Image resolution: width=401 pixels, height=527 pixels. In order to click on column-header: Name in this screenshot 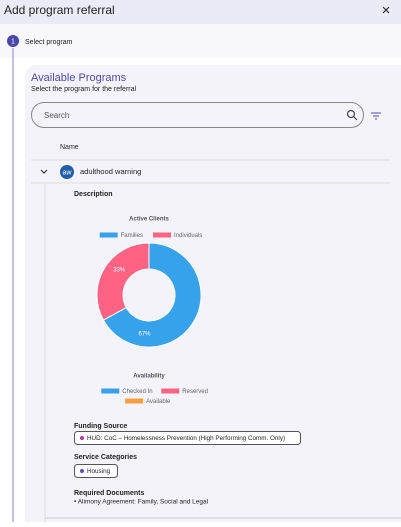, I will do `click(69, 147)`.